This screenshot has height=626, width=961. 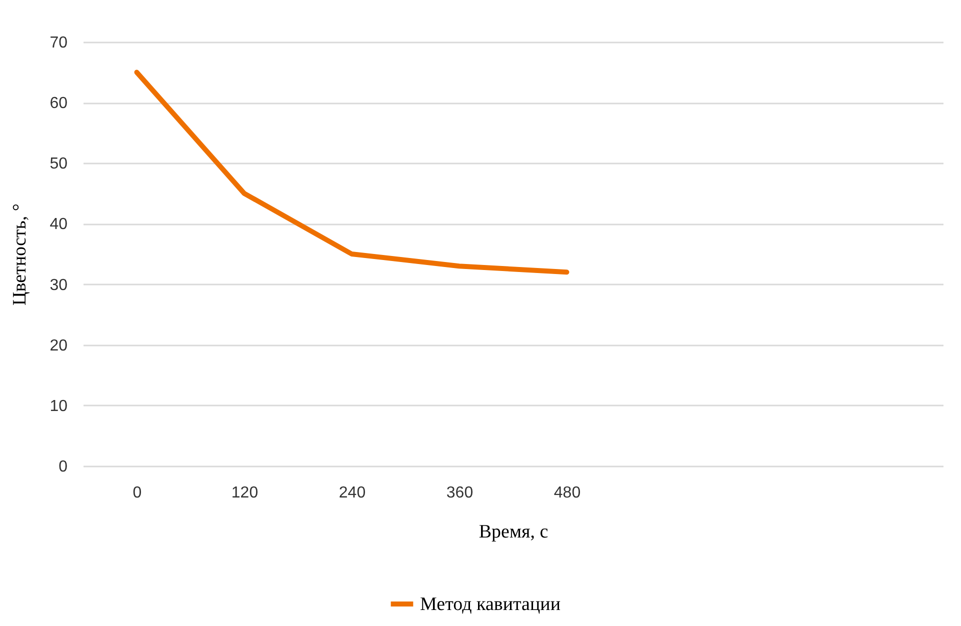 I want to click on x-axis-title: Время, с, so click(x=513, y=532).